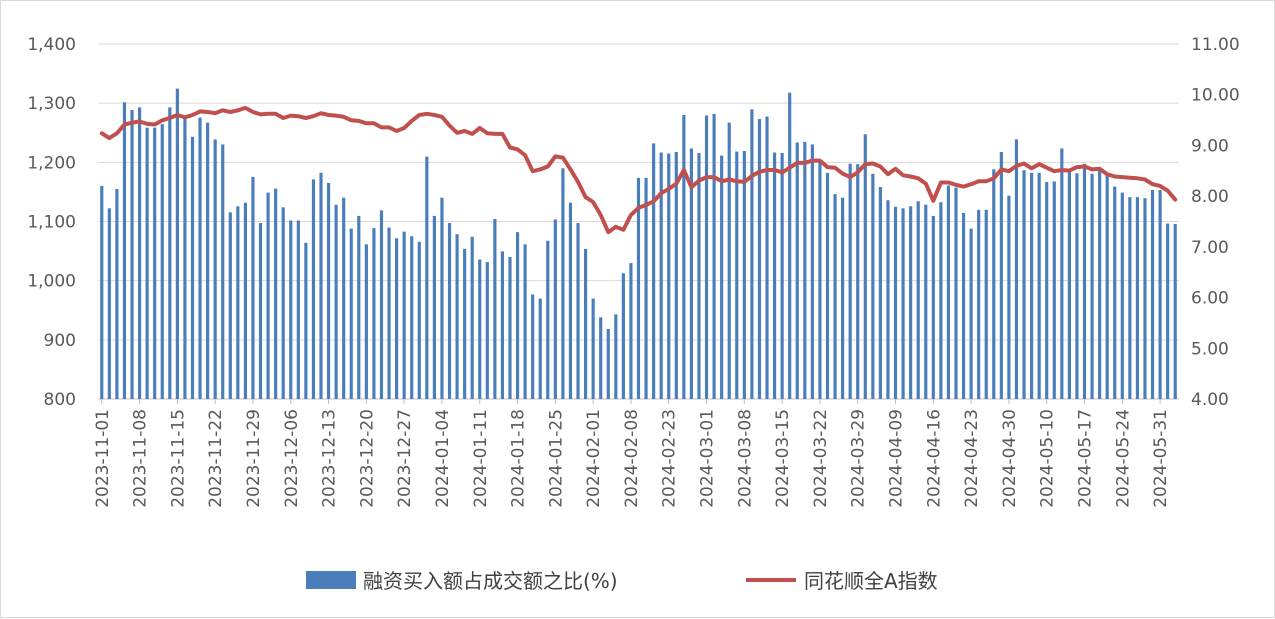 The image size is (1275, 619). What do you see at coordinates (1215, 96) in the screenshot?
I see `right-axis-tick-label: 10.00` at bounding box center [1215, 96].